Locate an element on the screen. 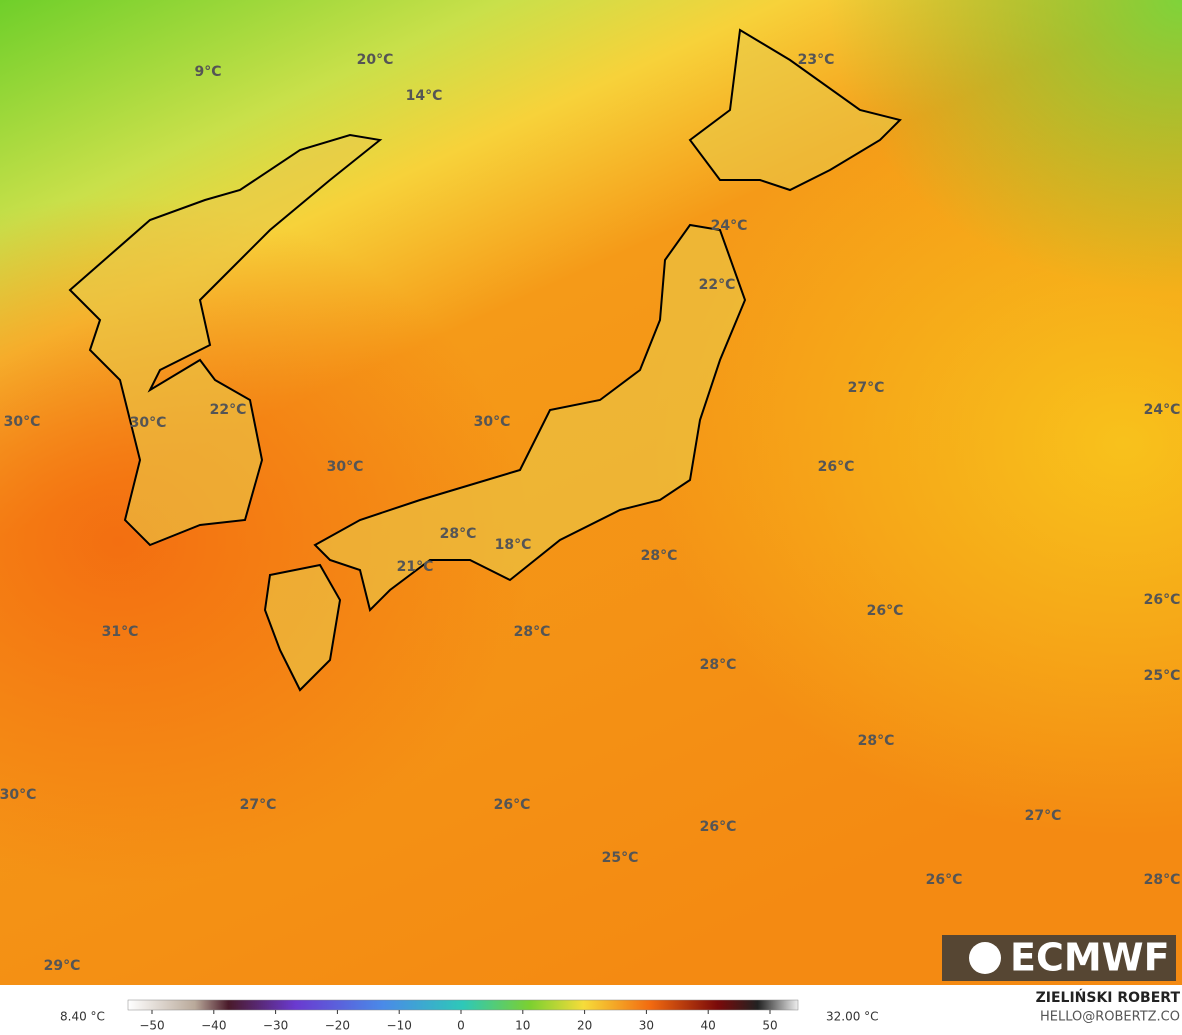 Image resolution: width=1182 pixels, height=1035 pixels. temperature-label: 18°C is located at coordinates (513, 545).